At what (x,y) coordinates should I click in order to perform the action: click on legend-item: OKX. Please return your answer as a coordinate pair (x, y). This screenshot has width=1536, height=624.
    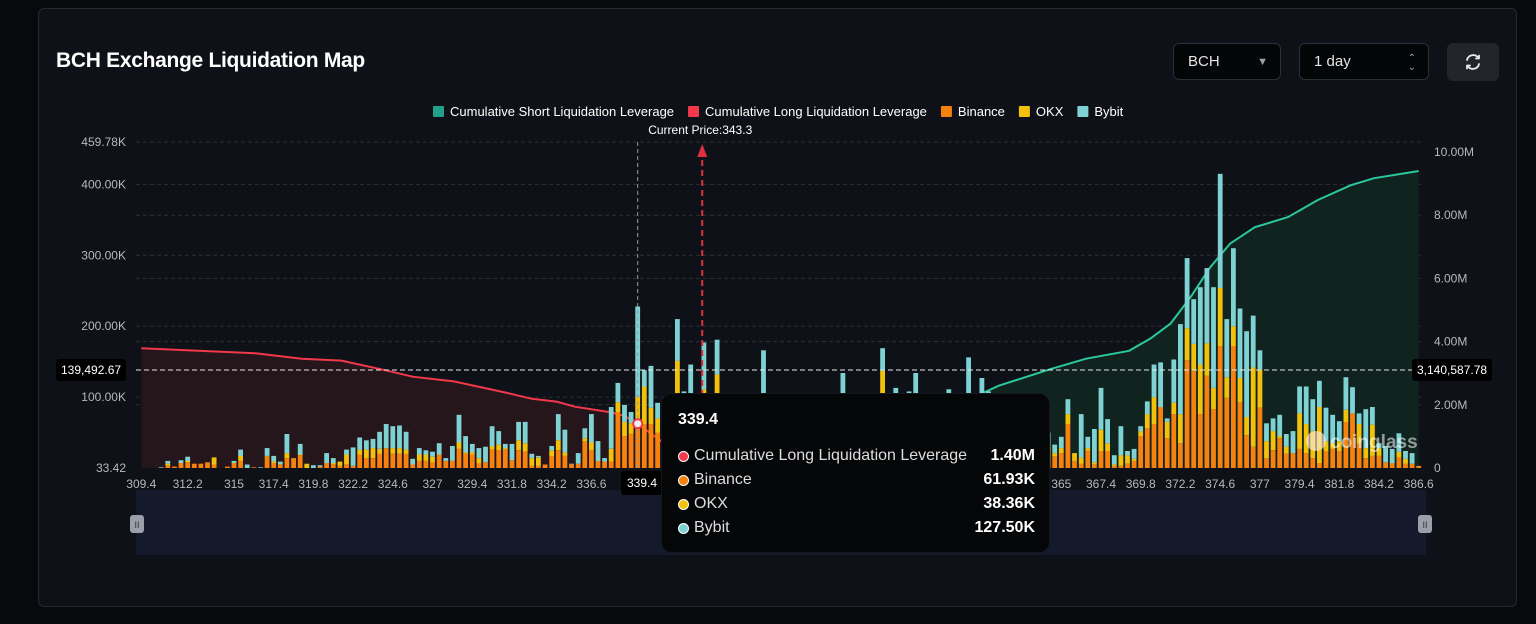
    Looking at the image, I should click on (1050, 111).